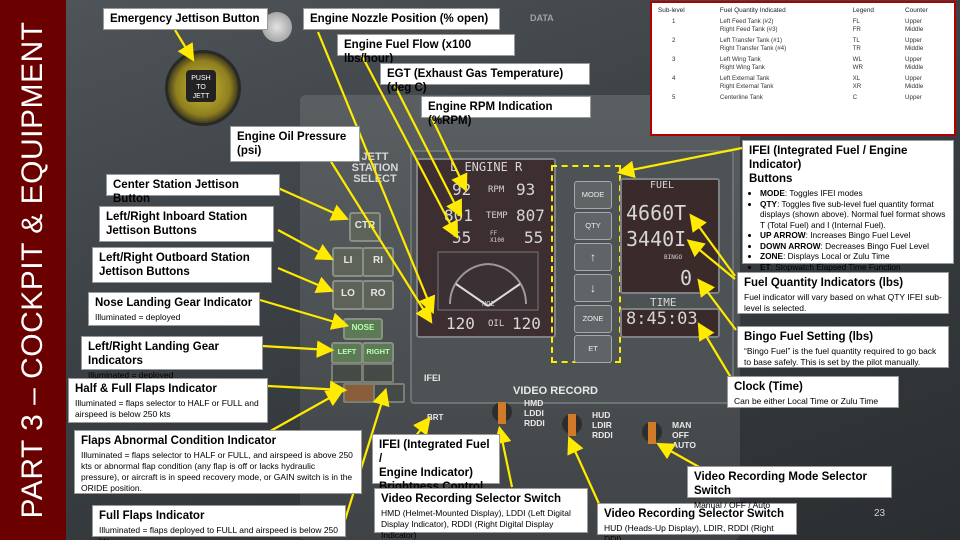  I want to click on callout-nozzle-position: Engine Nozzle Position (% open), so click(401, 19).